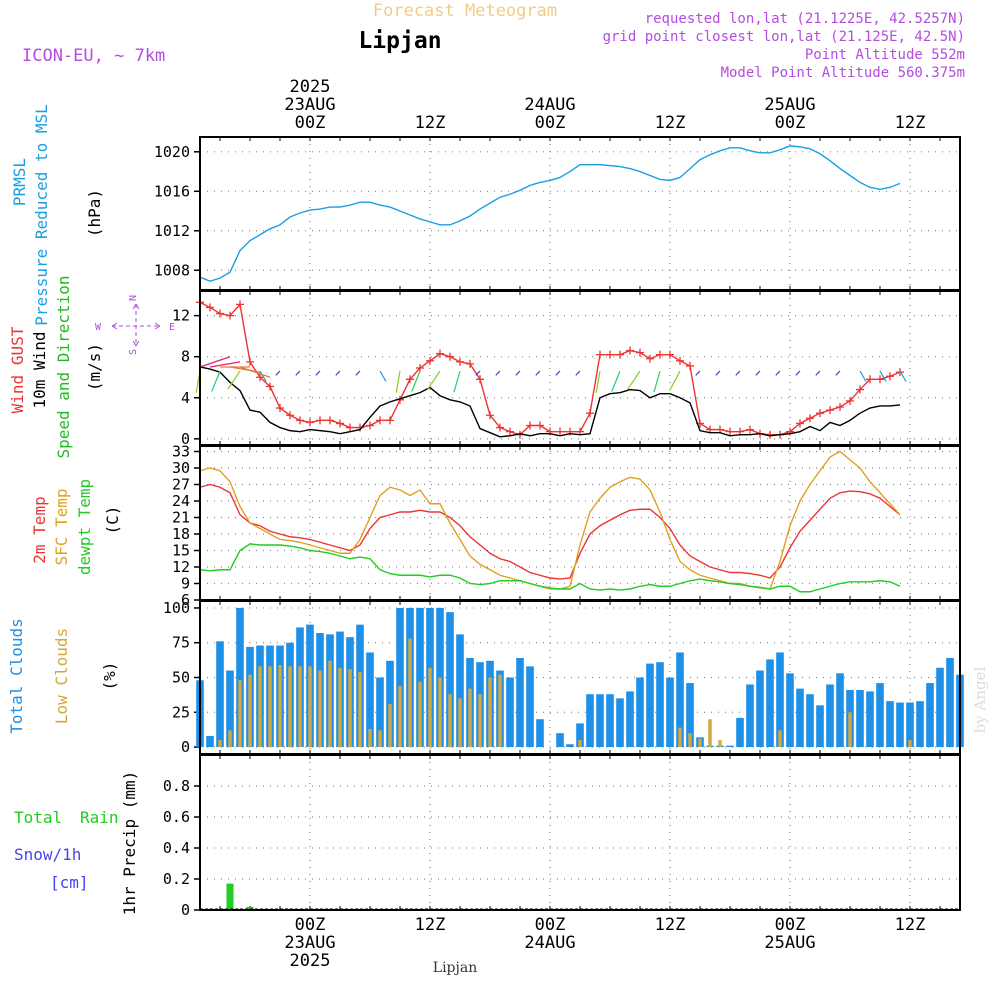  I want to click on svg-text: S, so click(133, 352).